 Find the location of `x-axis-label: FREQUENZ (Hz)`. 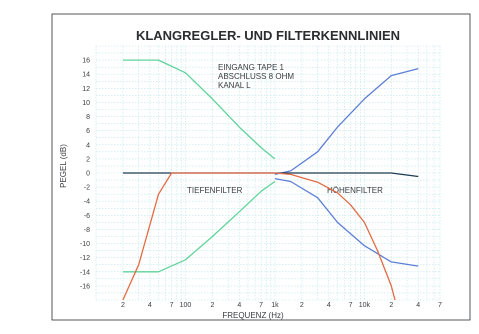

x-axis-label: FREQUENZ (Hz) is located at coordinates (253, 315).